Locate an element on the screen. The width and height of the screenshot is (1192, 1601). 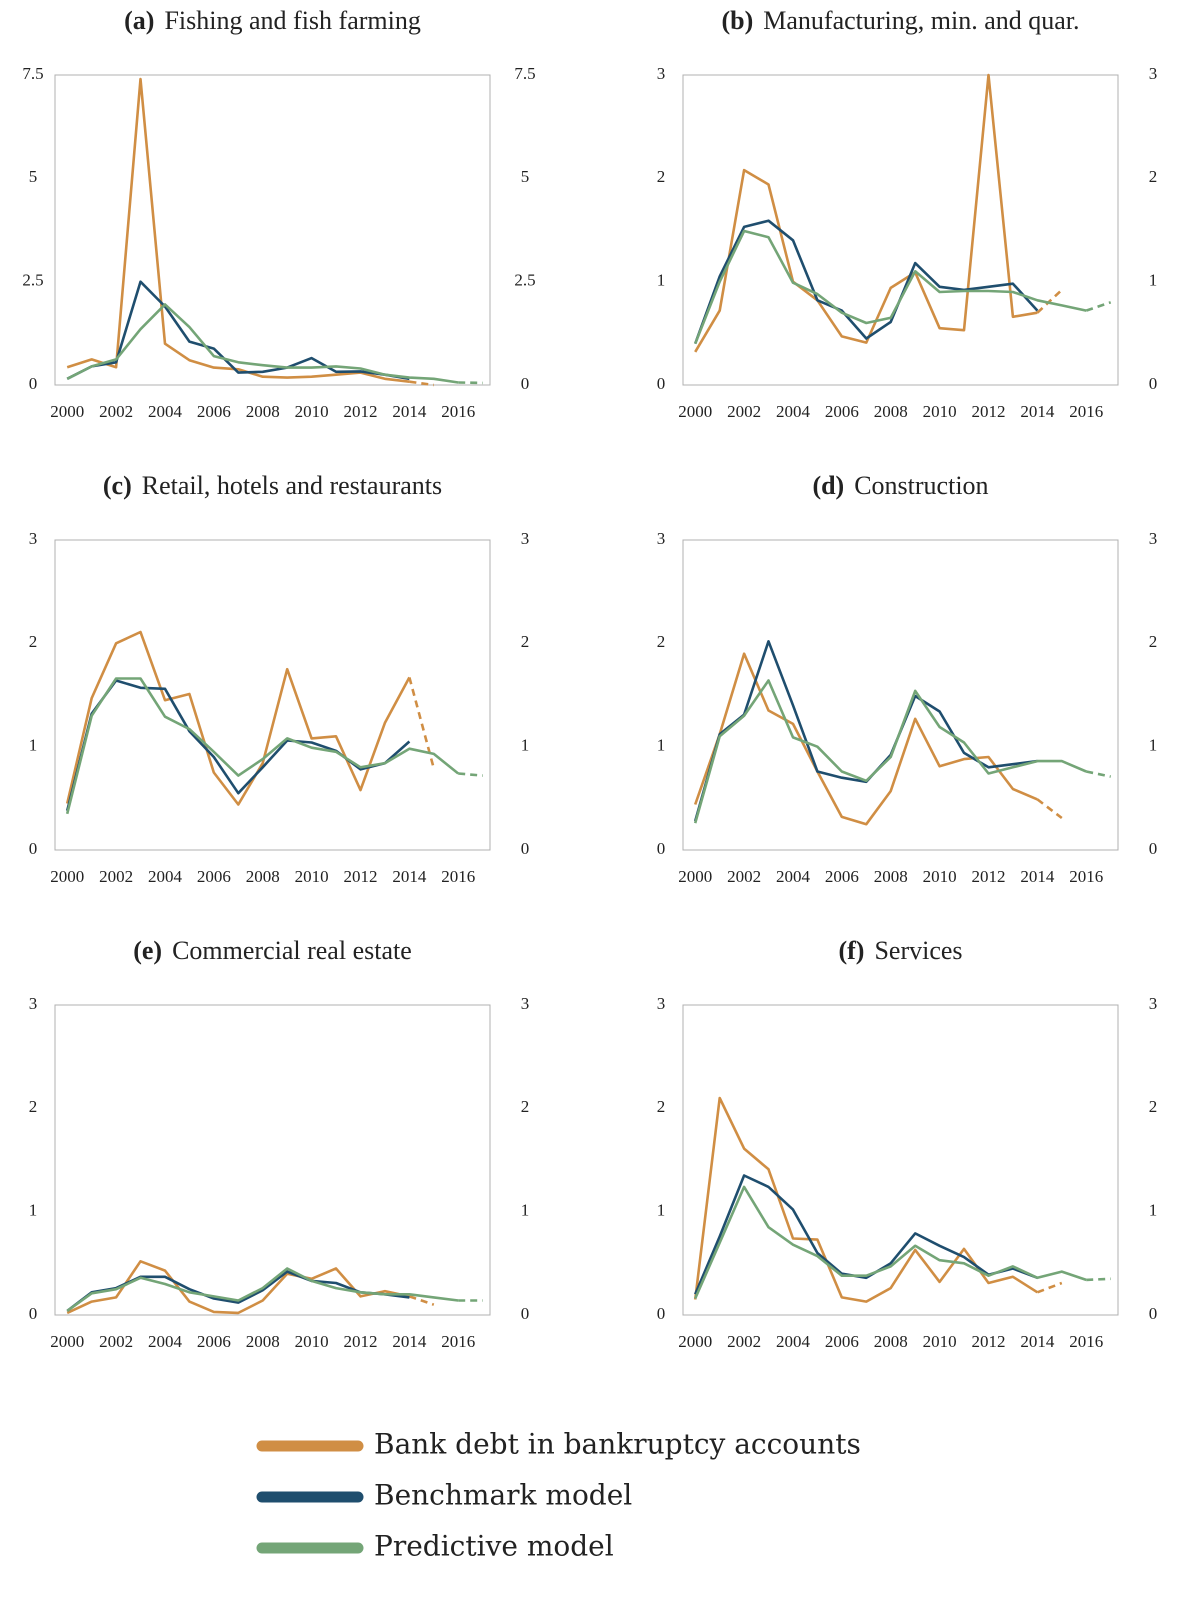
chart-title: (f) Services is located at coordinates (900, 950).